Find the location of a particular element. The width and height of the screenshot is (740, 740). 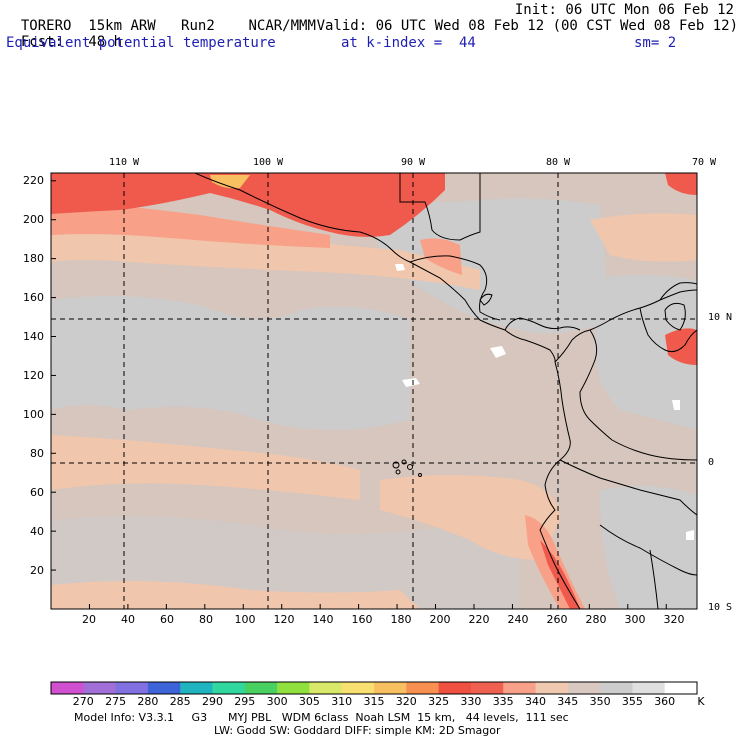

y-tick-label: 100 is located at coordinates (33, 414).